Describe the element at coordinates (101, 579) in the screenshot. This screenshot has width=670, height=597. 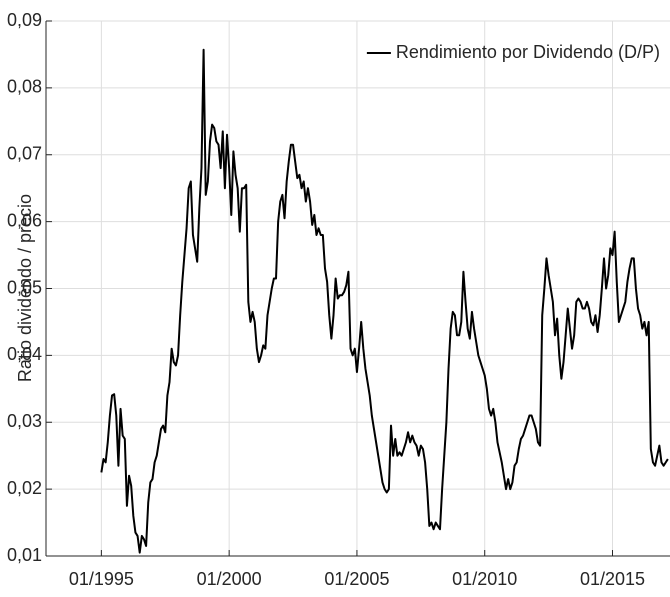
I see `x-tick-label: 01/1995` at that location.